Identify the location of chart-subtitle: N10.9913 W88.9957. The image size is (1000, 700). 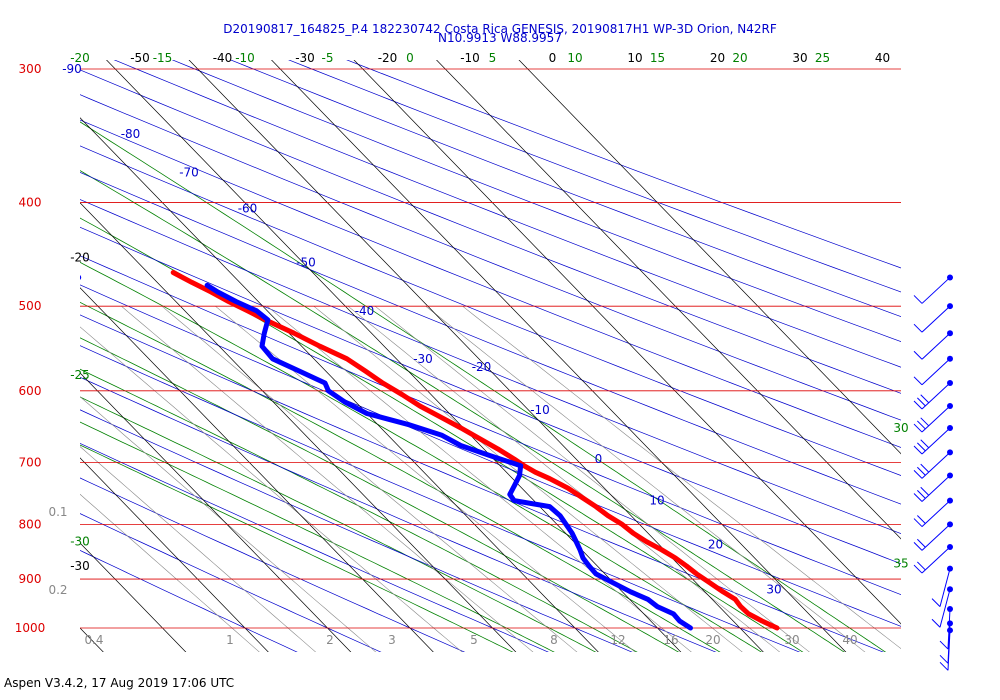
(500, 38).